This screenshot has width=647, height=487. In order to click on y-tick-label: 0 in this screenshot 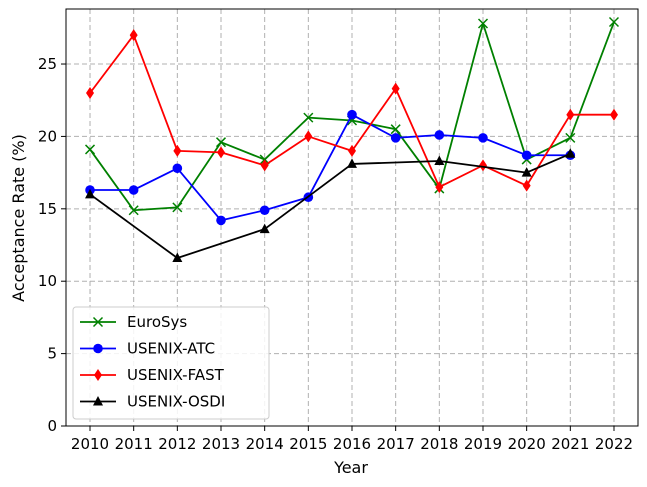, I will do `click(52, 426)`.